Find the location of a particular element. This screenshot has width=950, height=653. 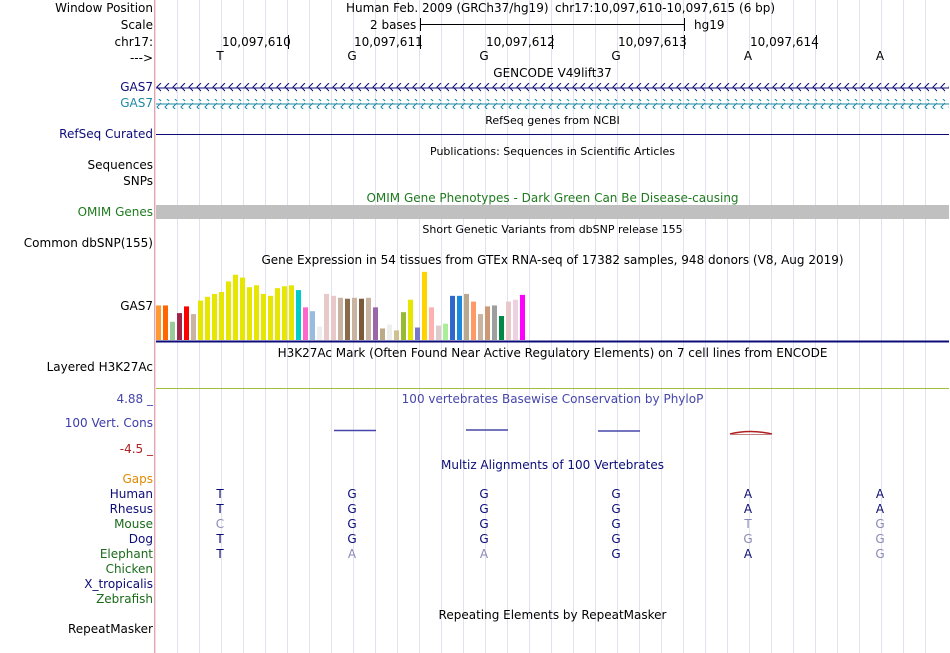

dbsnp-label: Common dbSNP(155) is located at coordinates (88, 243).